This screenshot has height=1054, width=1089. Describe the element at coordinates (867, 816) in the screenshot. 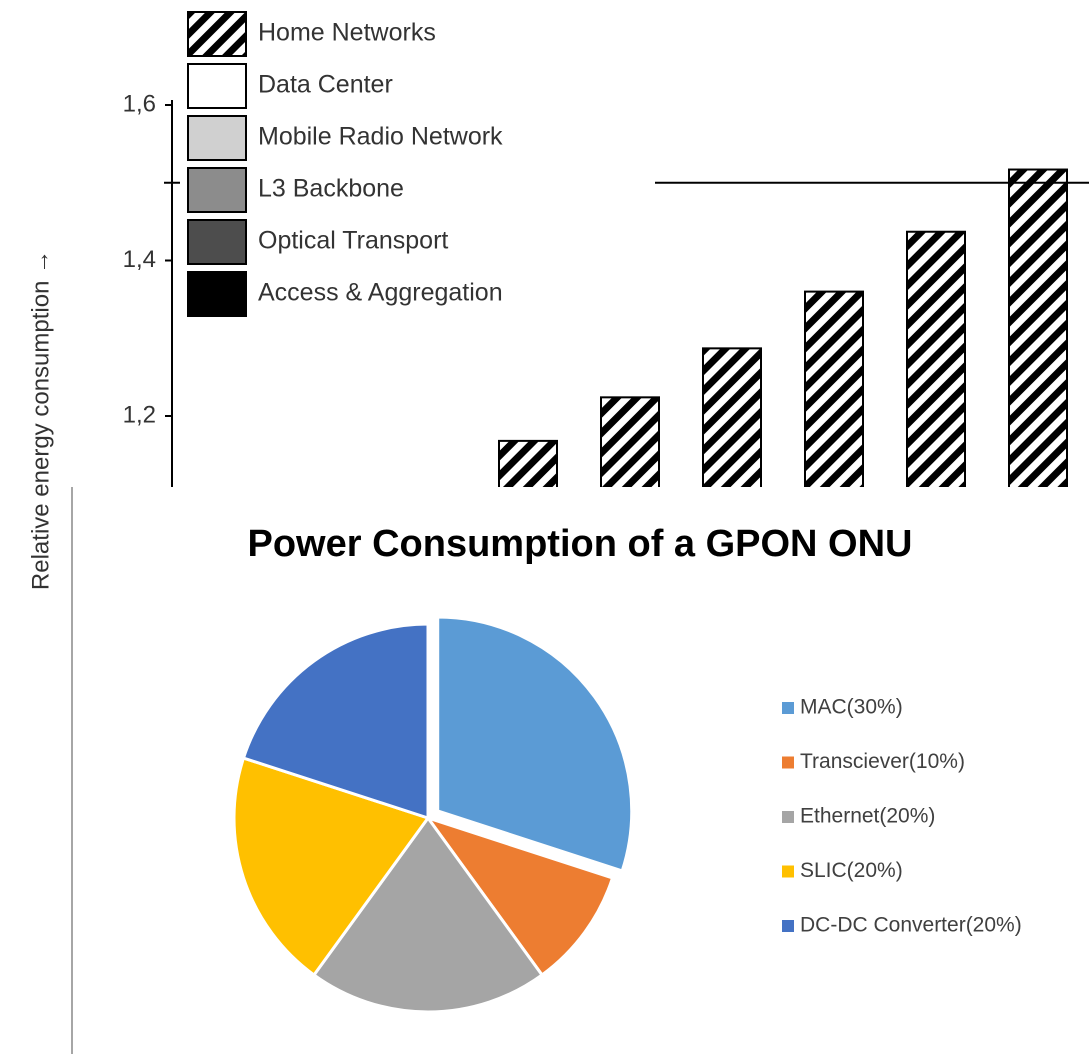

I see `legend-label: Ethernet(20%)` at that location.